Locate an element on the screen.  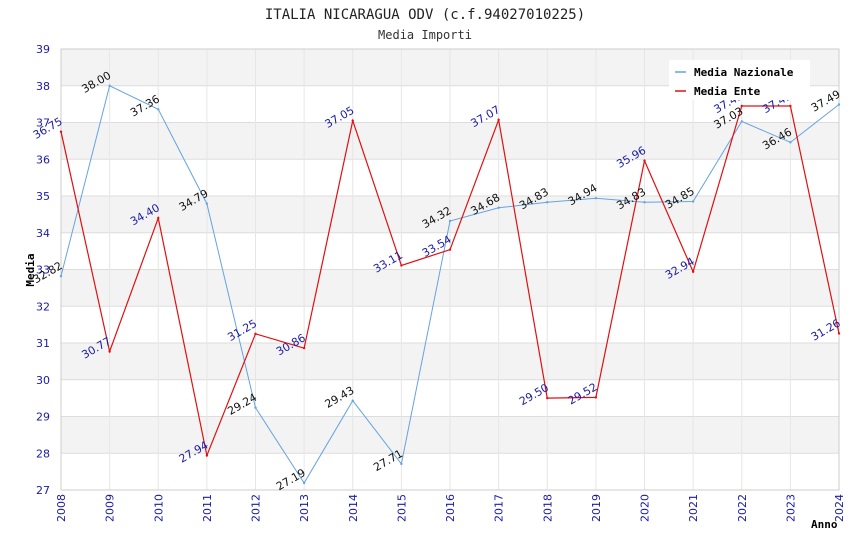
x-axis-label: Anno is located at coordinates (824, 524).